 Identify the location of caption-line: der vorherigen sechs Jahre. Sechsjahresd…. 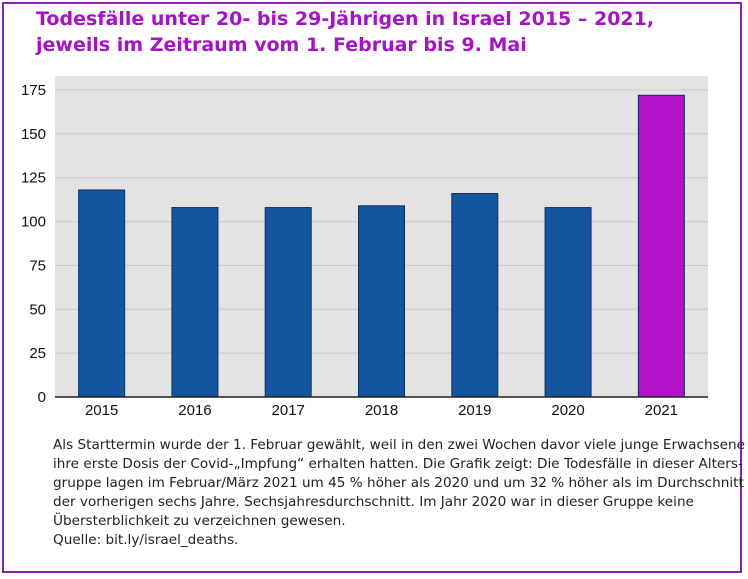
(373, 502).